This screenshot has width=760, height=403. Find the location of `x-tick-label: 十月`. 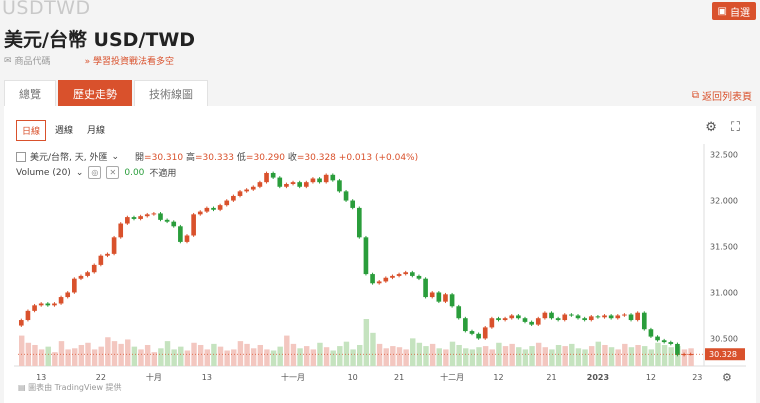

x-tick-label: 十月 is located at coordinates (154, 377).